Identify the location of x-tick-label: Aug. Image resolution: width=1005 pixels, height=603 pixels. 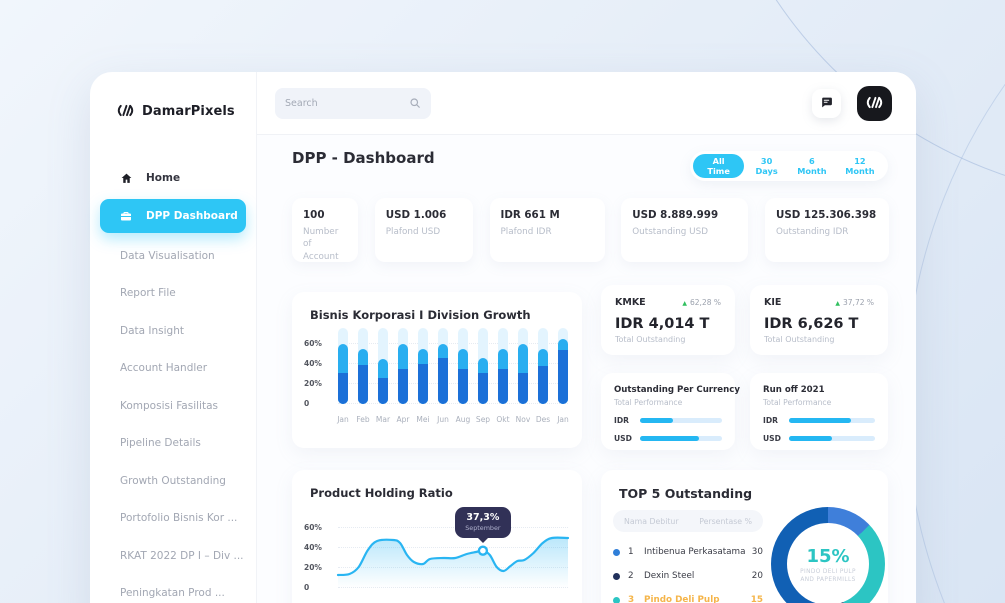
(463, 419).